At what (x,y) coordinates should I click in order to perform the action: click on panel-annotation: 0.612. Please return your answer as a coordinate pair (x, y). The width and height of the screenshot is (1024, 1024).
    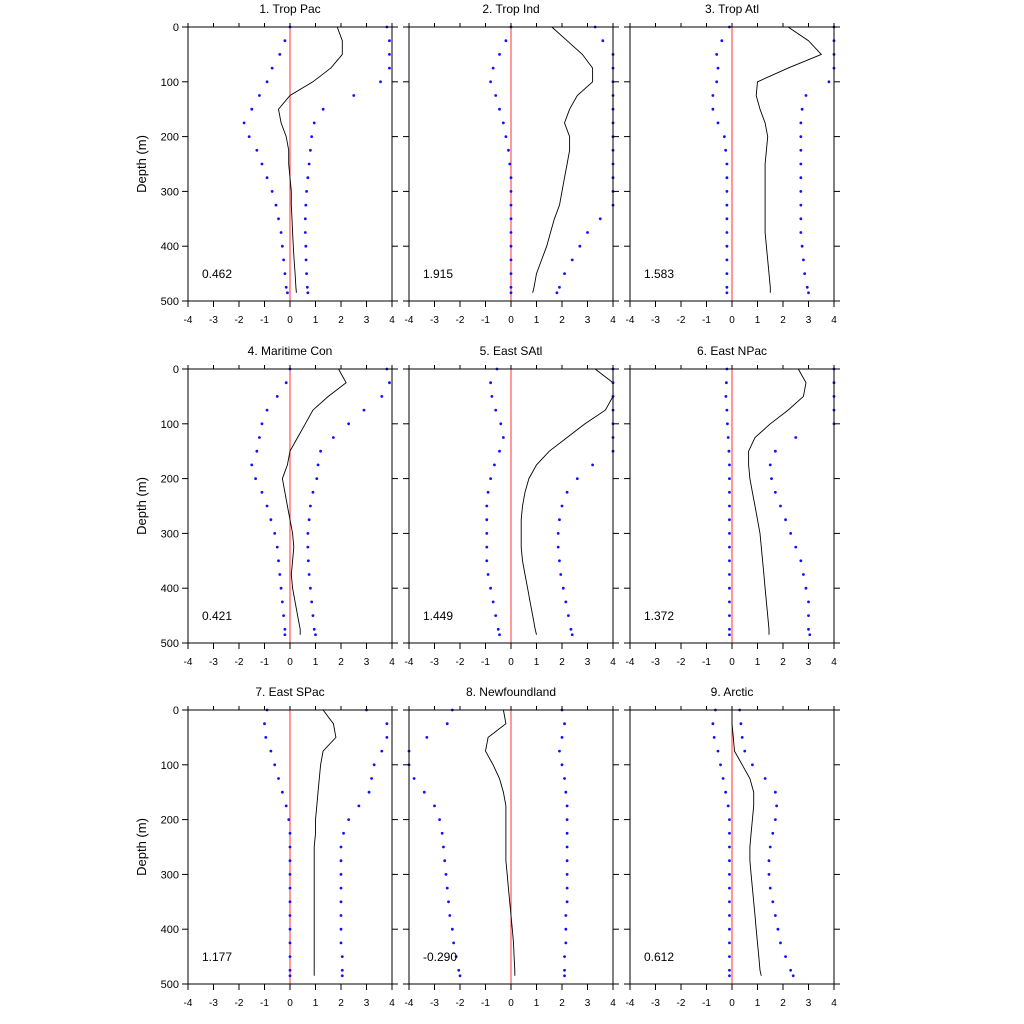
    Looking at the image, I should click on (659, 957).